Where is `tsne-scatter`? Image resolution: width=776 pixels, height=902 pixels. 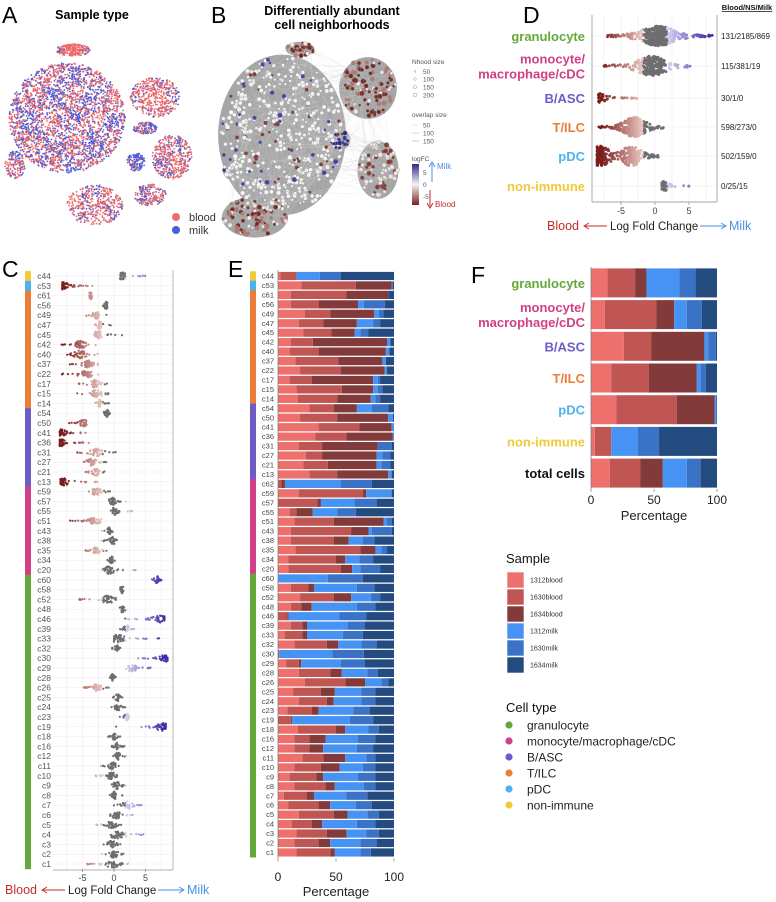 tsne-scatter is located at coordinates (98, 134).